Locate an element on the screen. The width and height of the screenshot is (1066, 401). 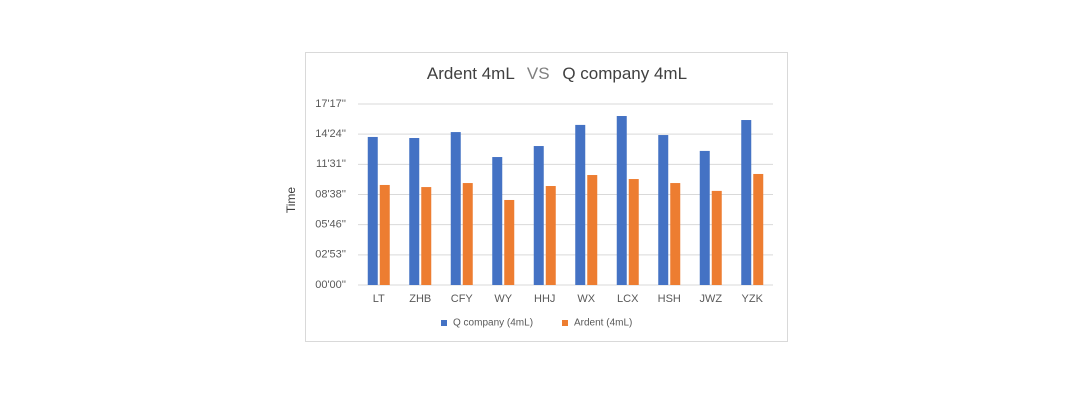
y-tick-label: 08'38'' is located at coordinates (330, 194).